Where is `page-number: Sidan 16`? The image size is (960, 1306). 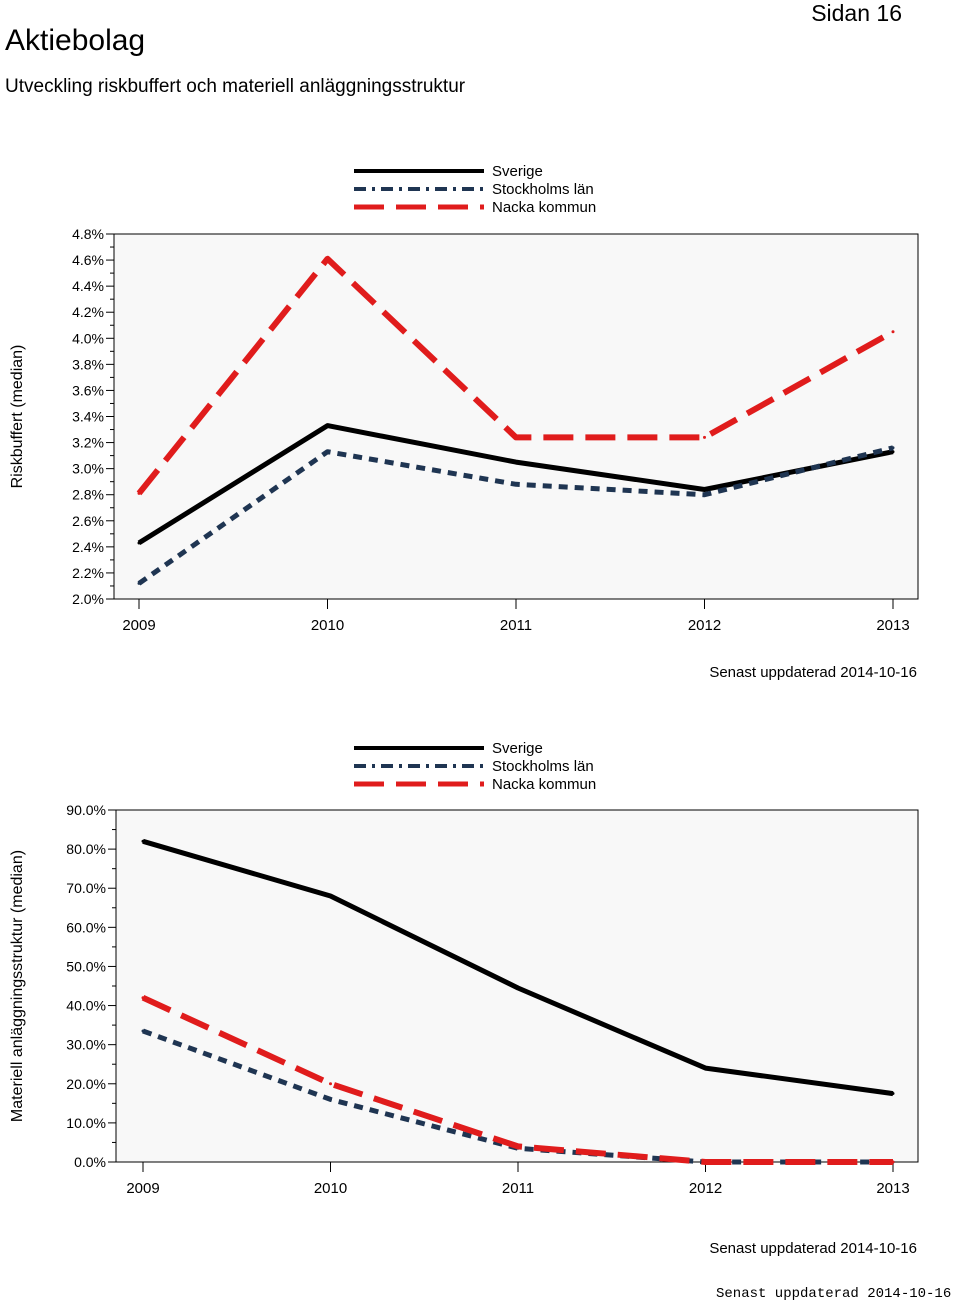
page-number: Sidan 16 is located at coordinates (856, 13).